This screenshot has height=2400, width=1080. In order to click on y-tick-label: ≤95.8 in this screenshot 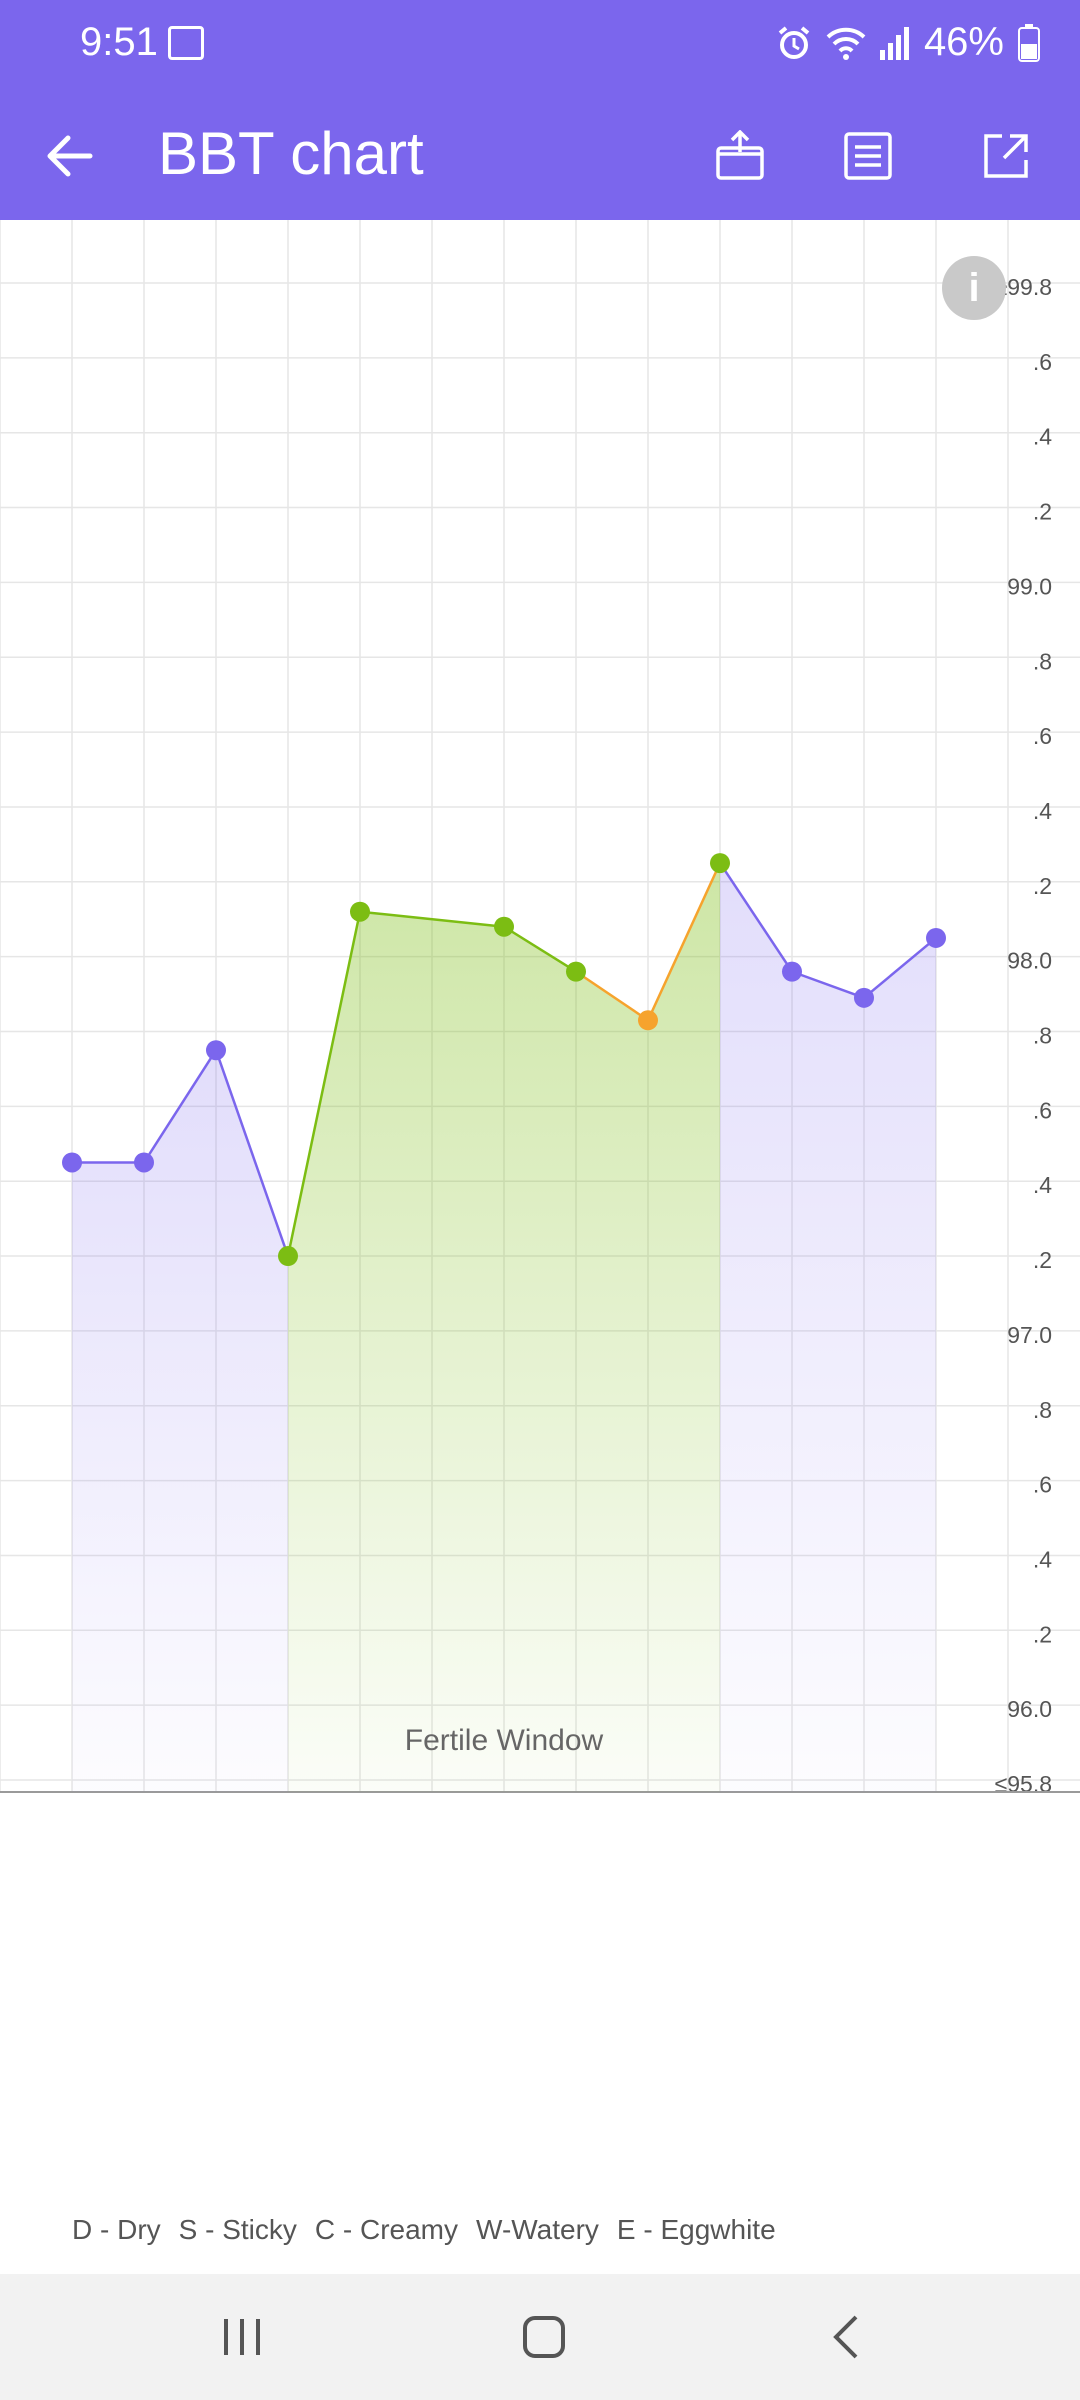, I will do `click(1023, 1784)`.